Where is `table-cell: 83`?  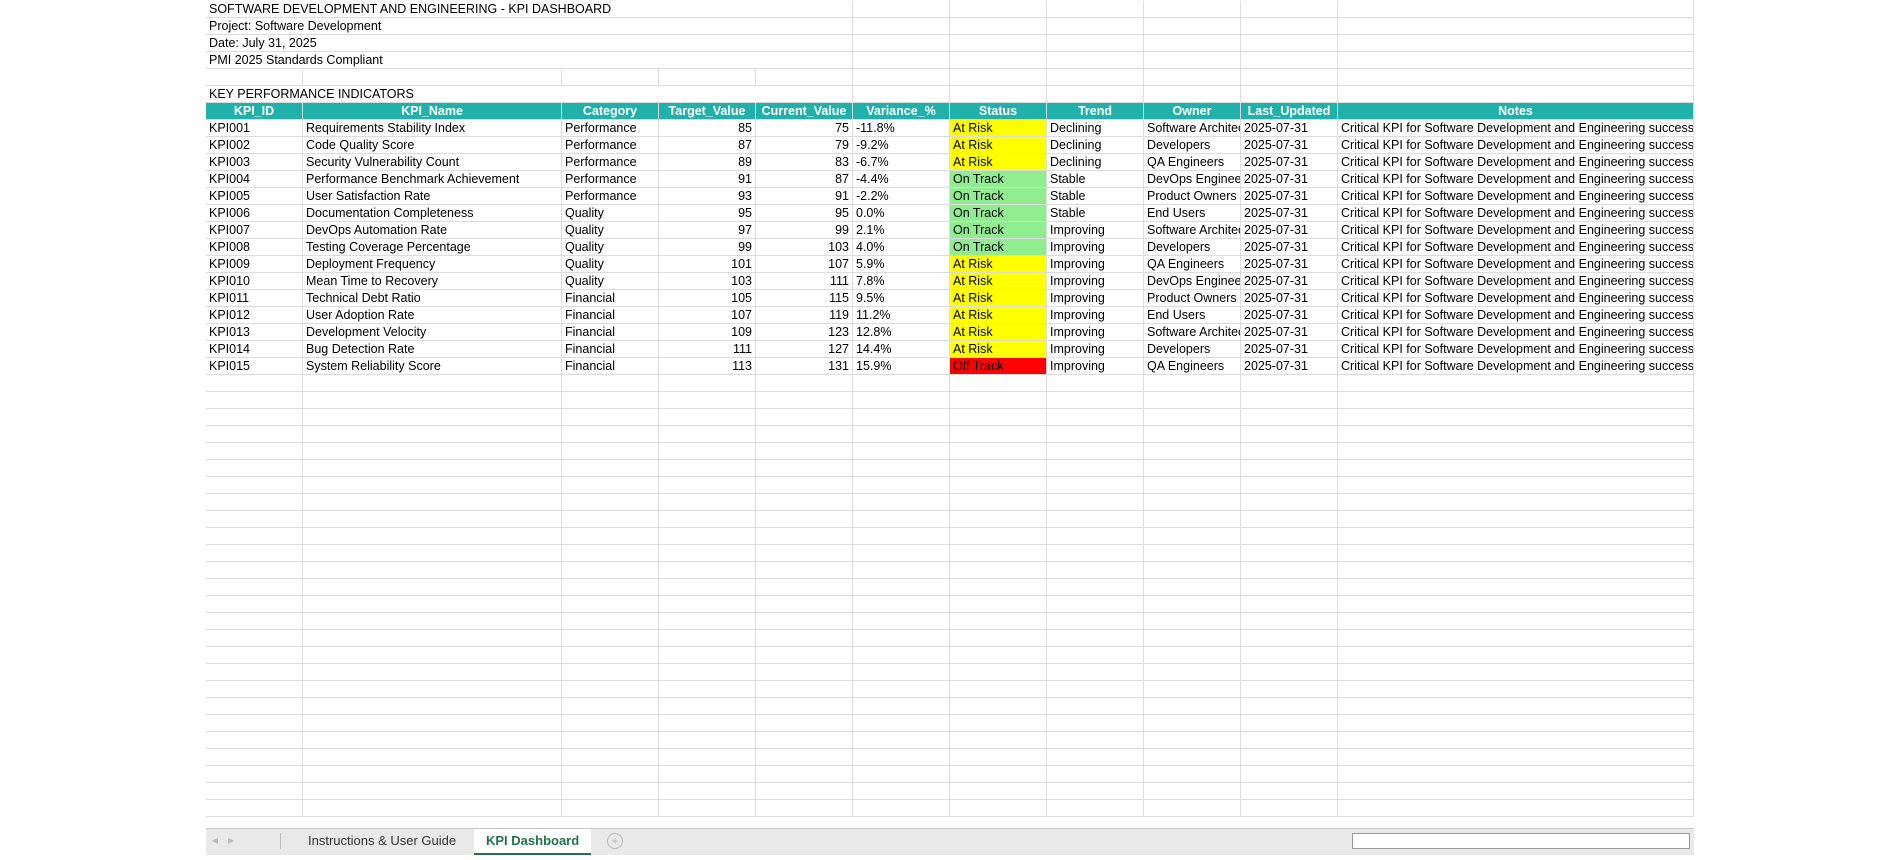 table-cell: 83 is located at coordinates (804, 162).